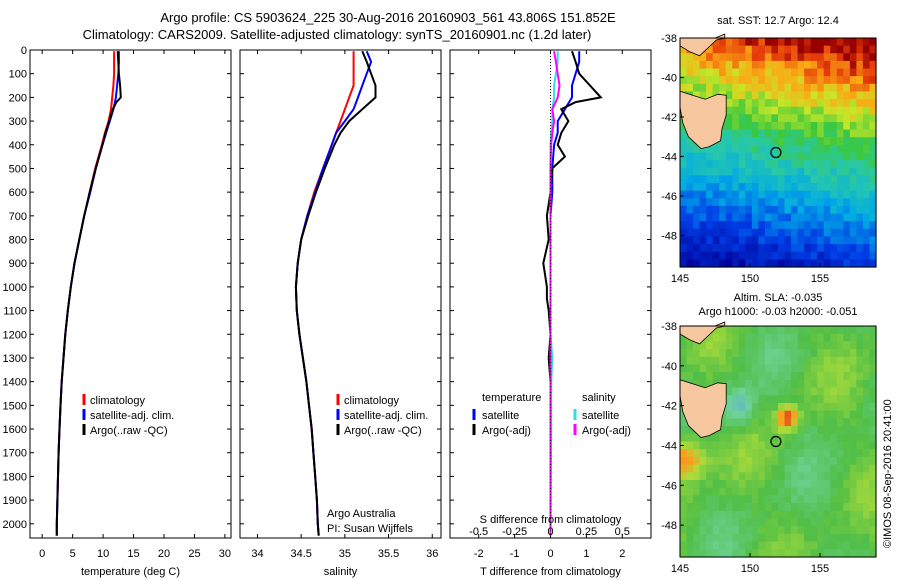 The image size is (900, 580). Describe the element at coordinates (388, 554) in the screenshot. I see `x-tick-label: 35.5` at that location.